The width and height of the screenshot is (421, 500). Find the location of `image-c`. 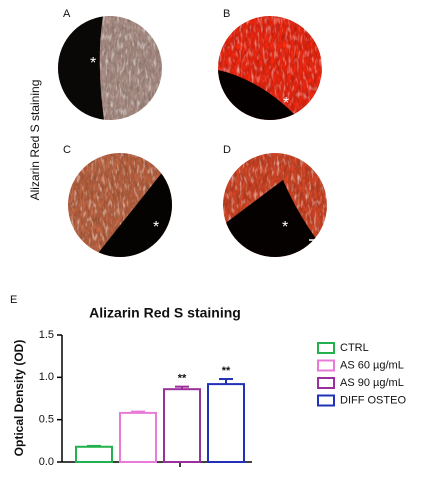

image-c is located at coordinates (120, 205).